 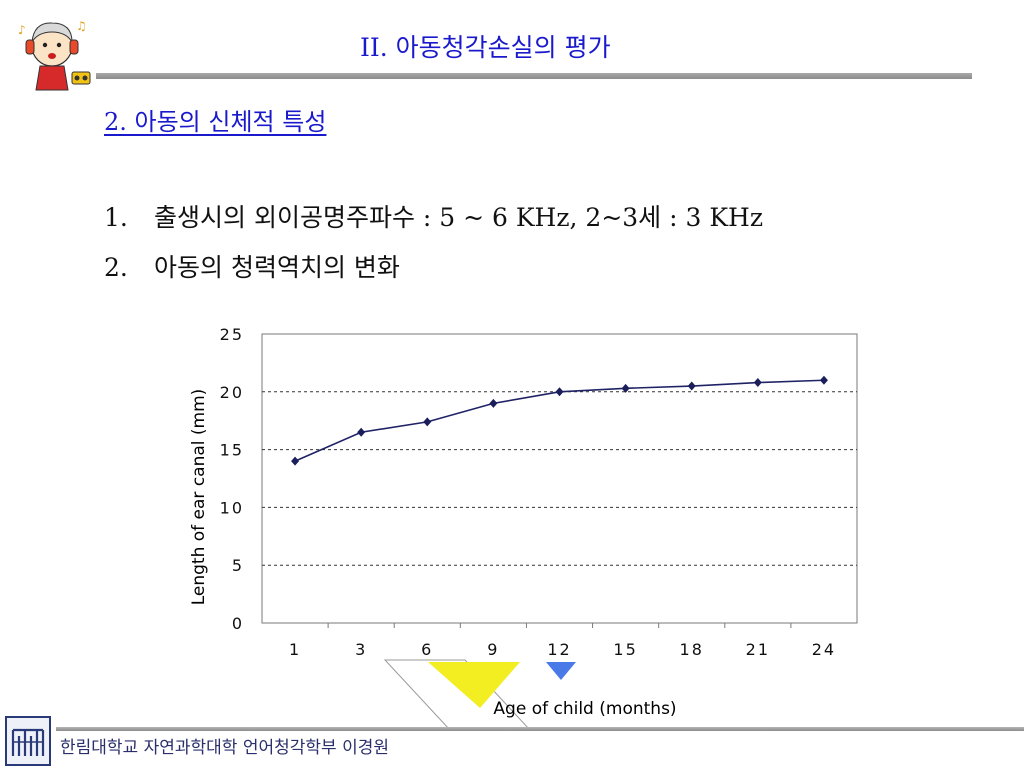 I want to click on yellow-accent-triangle, so click(x=474, y=685).